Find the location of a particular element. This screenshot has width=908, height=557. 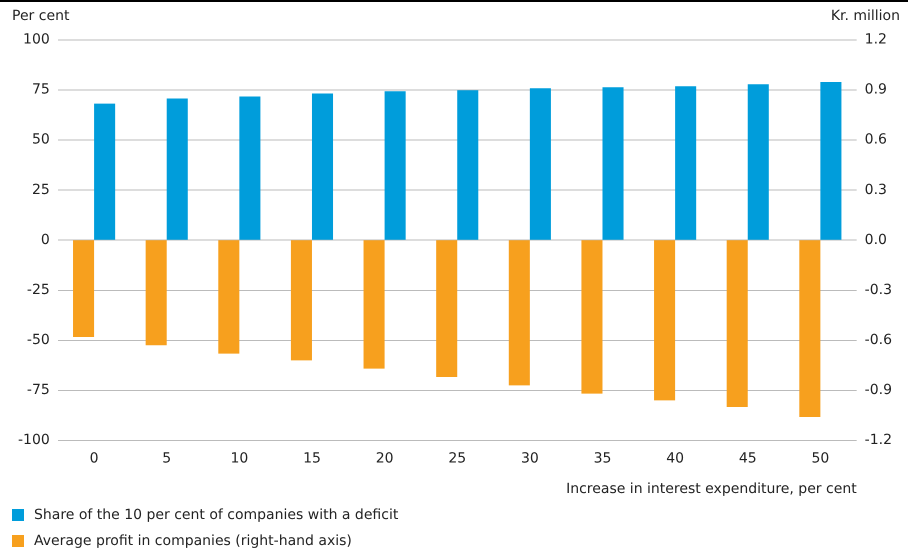

y-tick-label: 25 is located at coordinates (41, 190).